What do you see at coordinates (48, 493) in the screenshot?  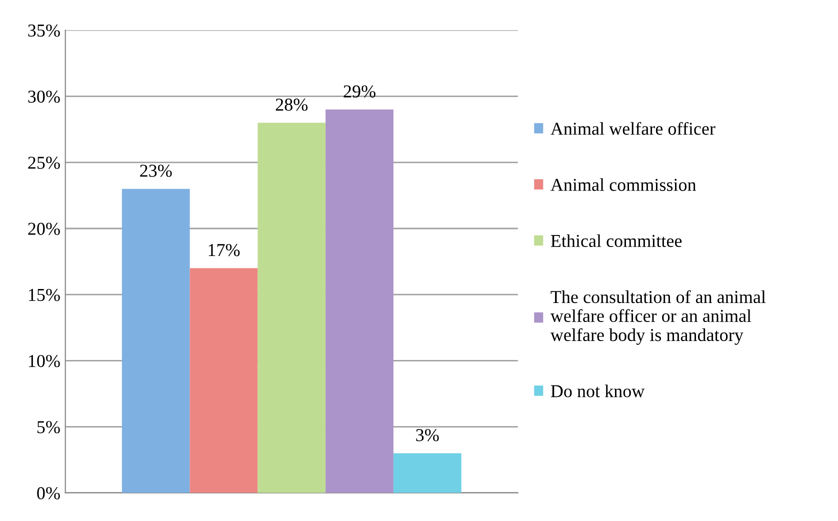 I see `y-tick-label: 0%` at bounding box center [48, 493].